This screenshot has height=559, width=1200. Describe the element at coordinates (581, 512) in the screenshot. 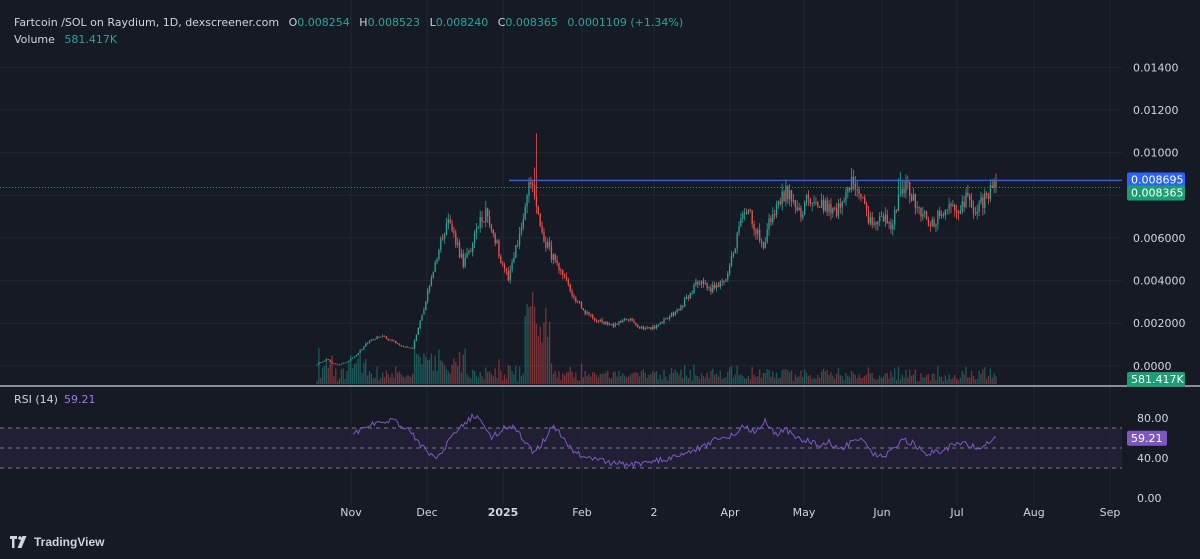

I see `x-tick-label: Feb` at that location.